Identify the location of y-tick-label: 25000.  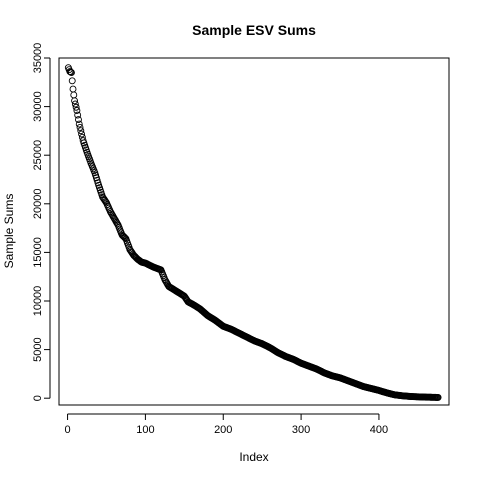
(38, 155).